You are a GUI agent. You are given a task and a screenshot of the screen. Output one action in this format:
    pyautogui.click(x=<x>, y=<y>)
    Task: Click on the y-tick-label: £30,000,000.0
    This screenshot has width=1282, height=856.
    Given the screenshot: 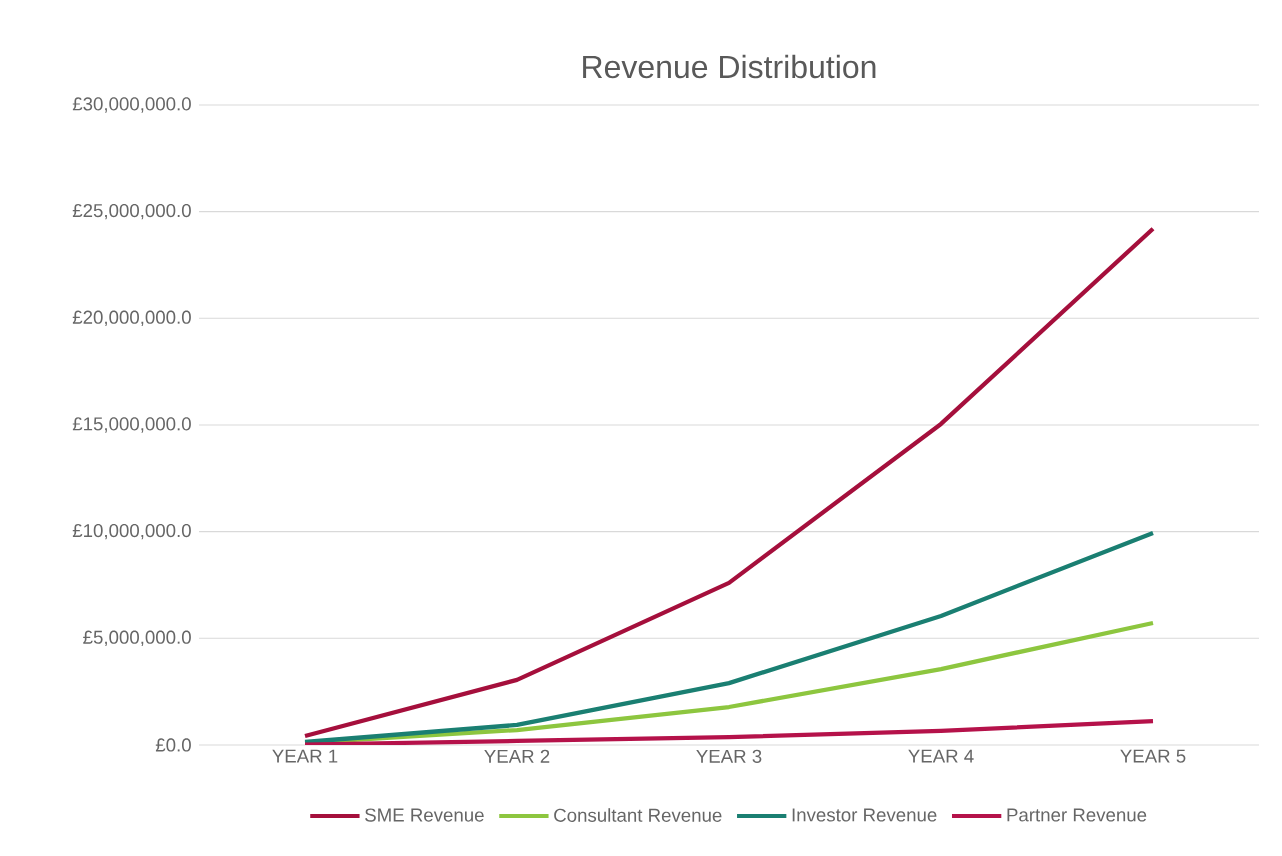 What is the action you would take?
    pyautogui.click(x=131, y=105)
    